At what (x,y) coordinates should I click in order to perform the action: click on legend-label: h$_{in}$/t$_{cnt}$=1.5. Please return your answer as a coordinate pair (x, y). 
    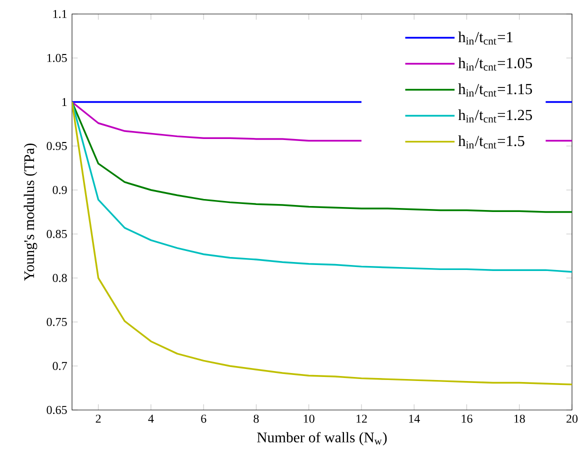
    Looking at the image, I should click on (491, 142).